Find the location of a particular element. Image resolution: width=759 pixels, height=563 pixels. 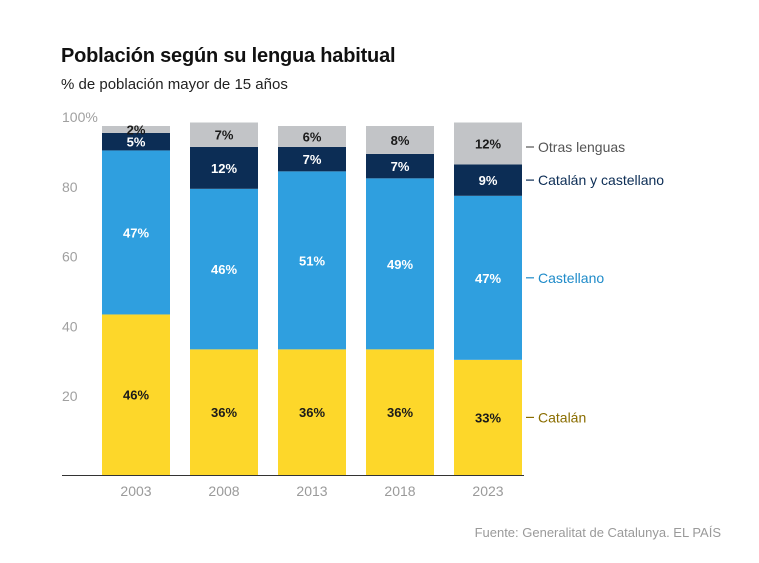

data-label: 9% is located at coordinates (488, 180).